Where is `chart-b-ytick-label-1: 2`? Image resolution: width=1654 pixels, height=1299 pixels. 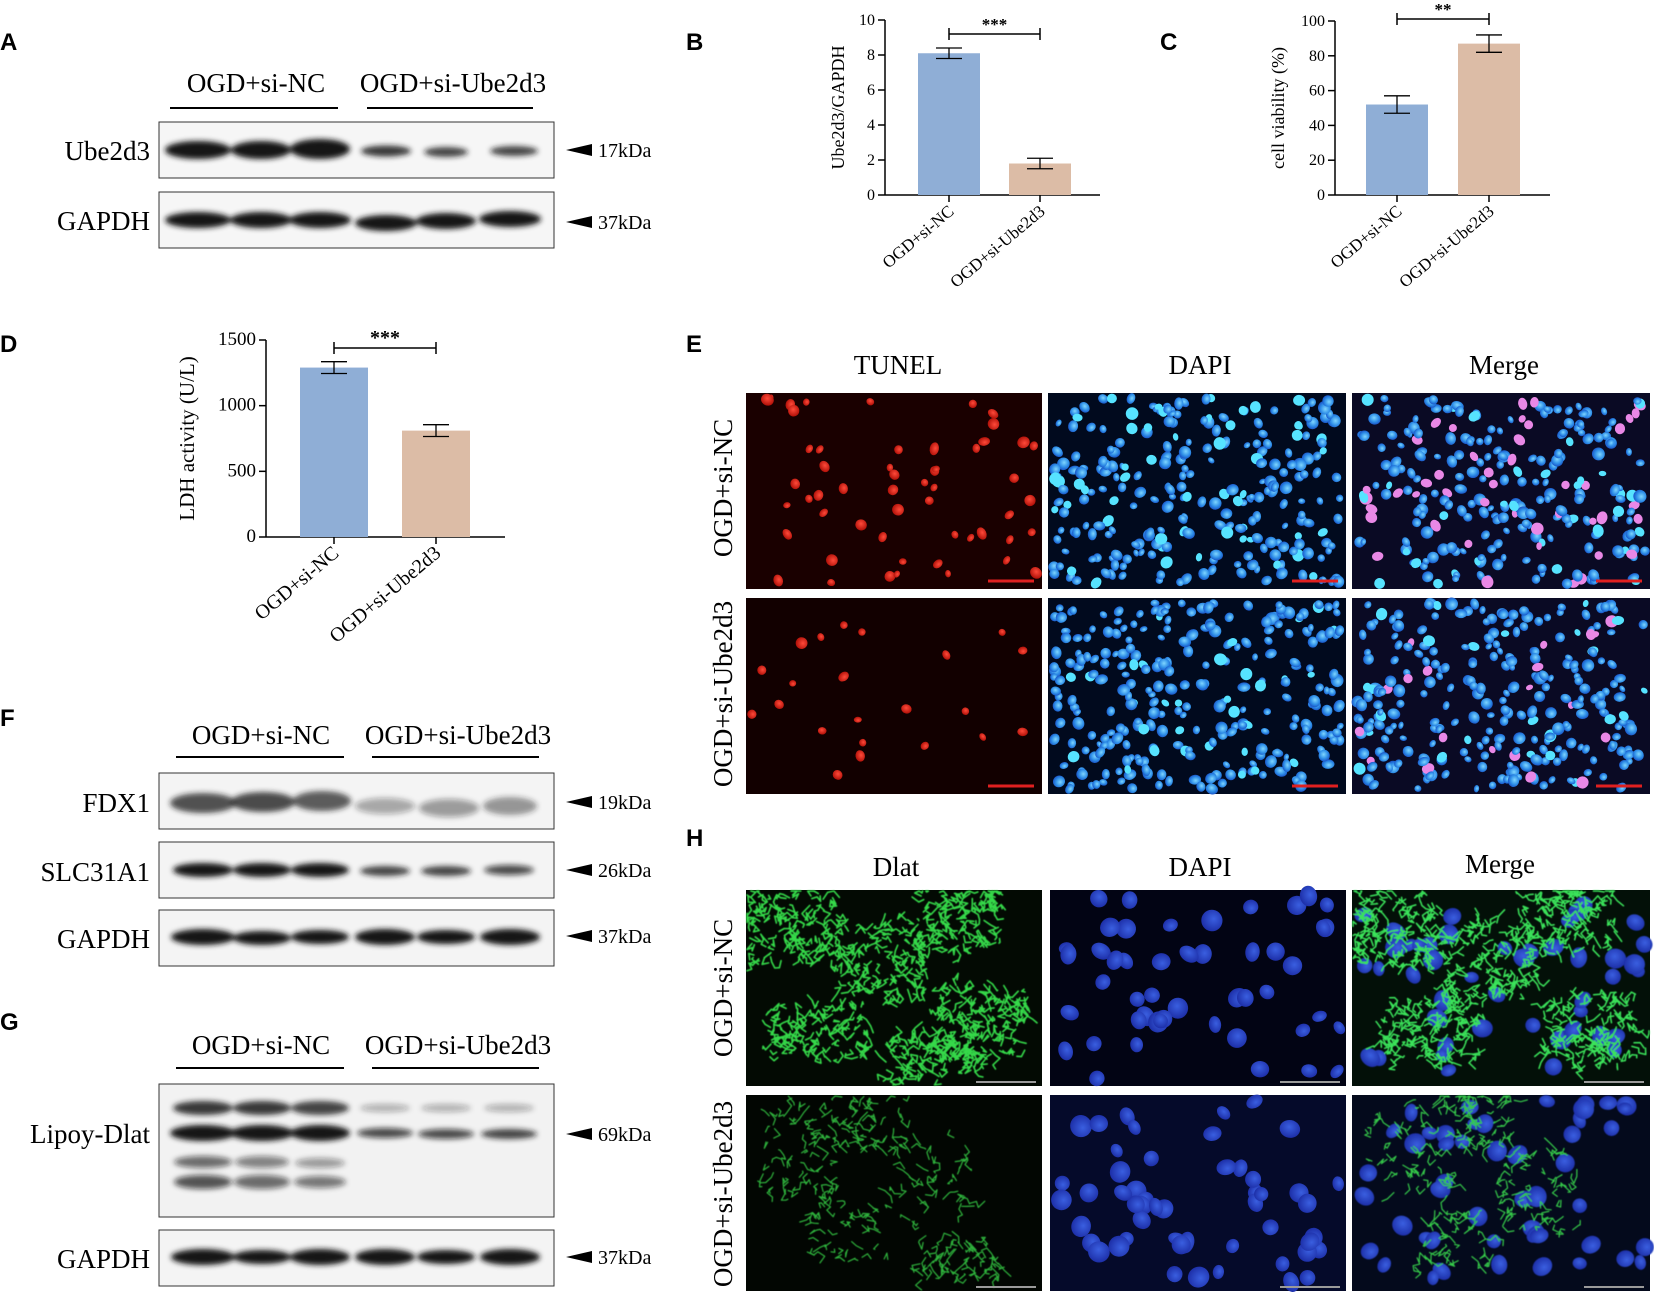
chart-b-ytick-label-1: 2 is located at coordinates (871, 160).